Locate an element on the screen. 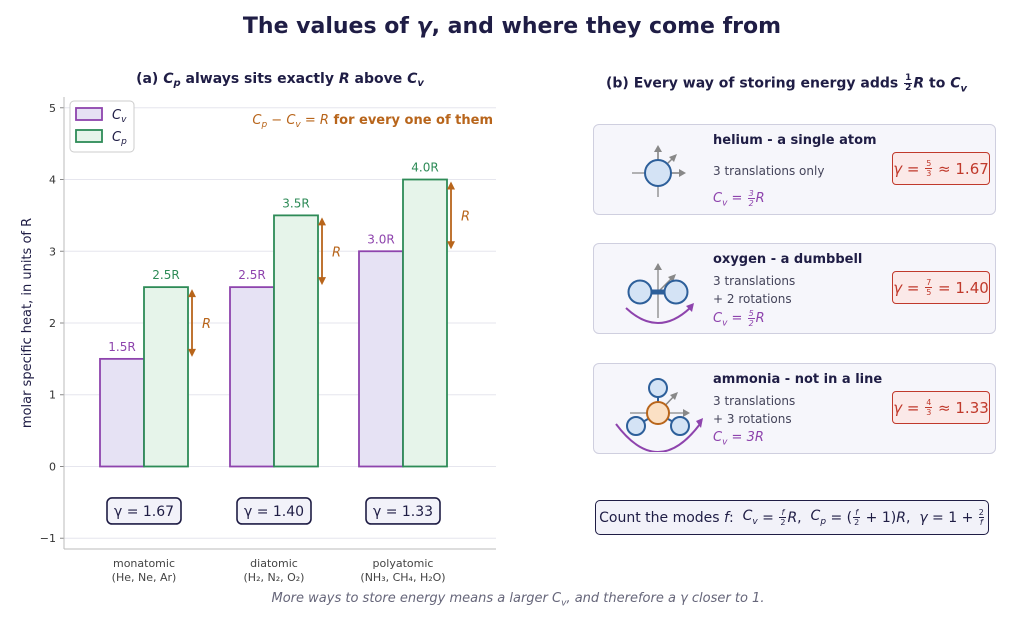 This screenshot has width=1024, height=627. y-axis-label: molar specific heat, in units of R is located at coordinates (27, 323).